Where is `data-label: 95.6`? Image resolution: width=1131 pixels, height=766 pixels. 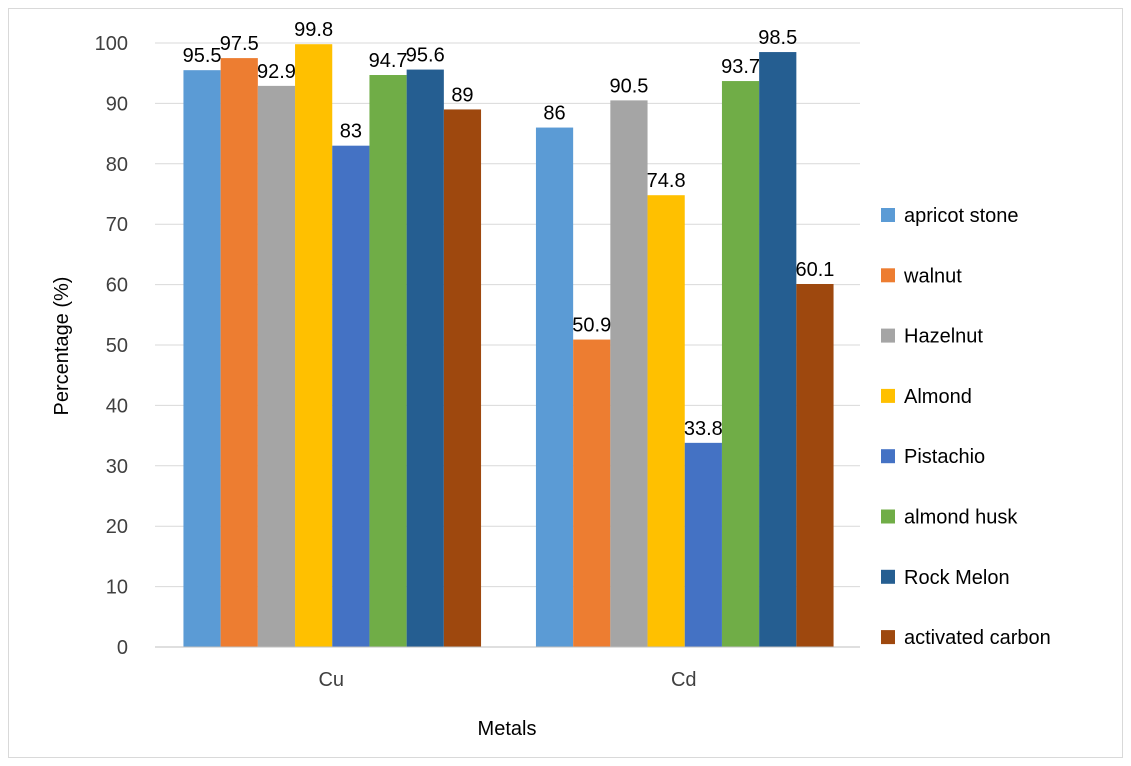 data-label: 95.6 is located at coordinates (425, 56).